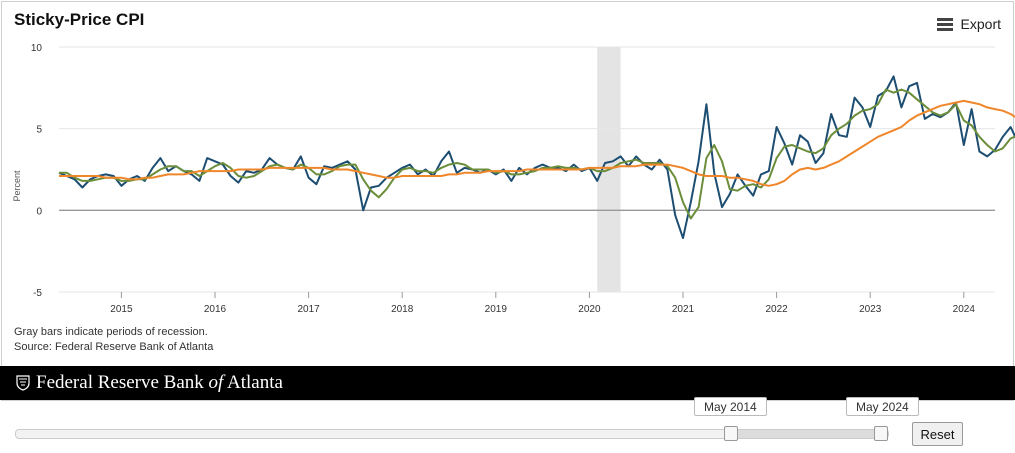 The width and height of the screenshot is (1015, 453). Describe the element at coordinates (730, 406) in the screenshot. I see `start-date-label: May 2014` at that location.